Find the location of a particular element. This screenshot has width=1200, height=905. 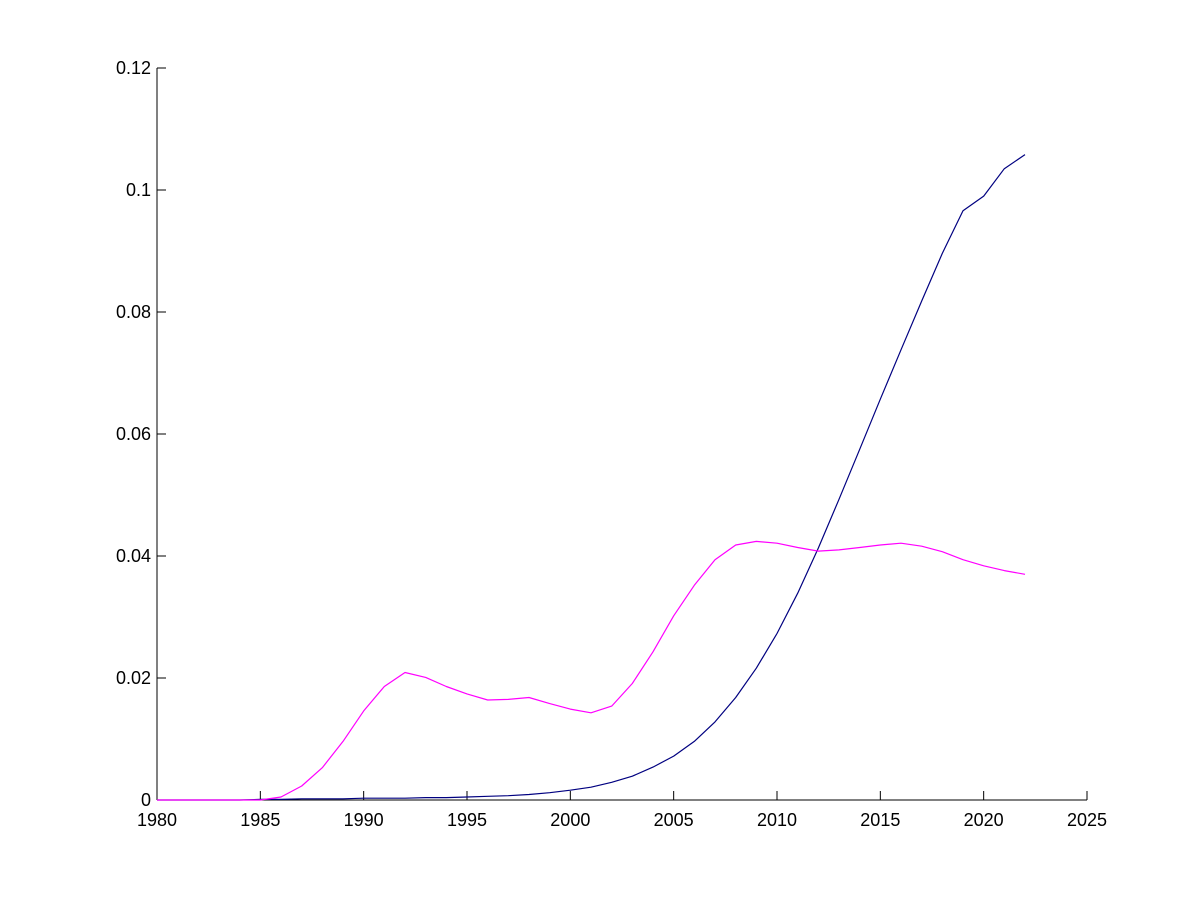

x-tick-label: 1980 is located at coordinates (157, 820).